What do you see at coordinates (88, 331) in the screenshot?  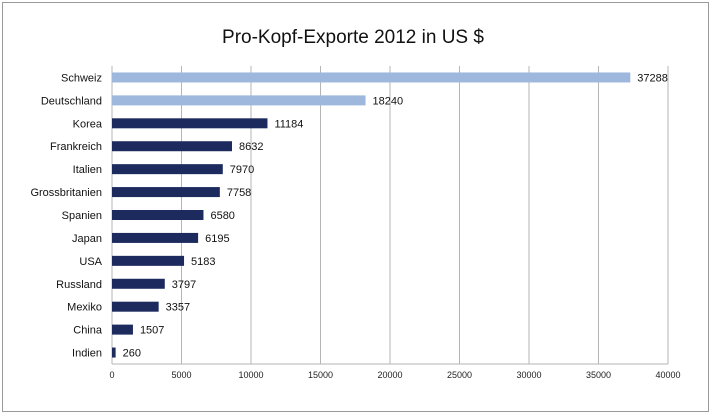 I see `category-label: China` at bounding box center [88, 331].